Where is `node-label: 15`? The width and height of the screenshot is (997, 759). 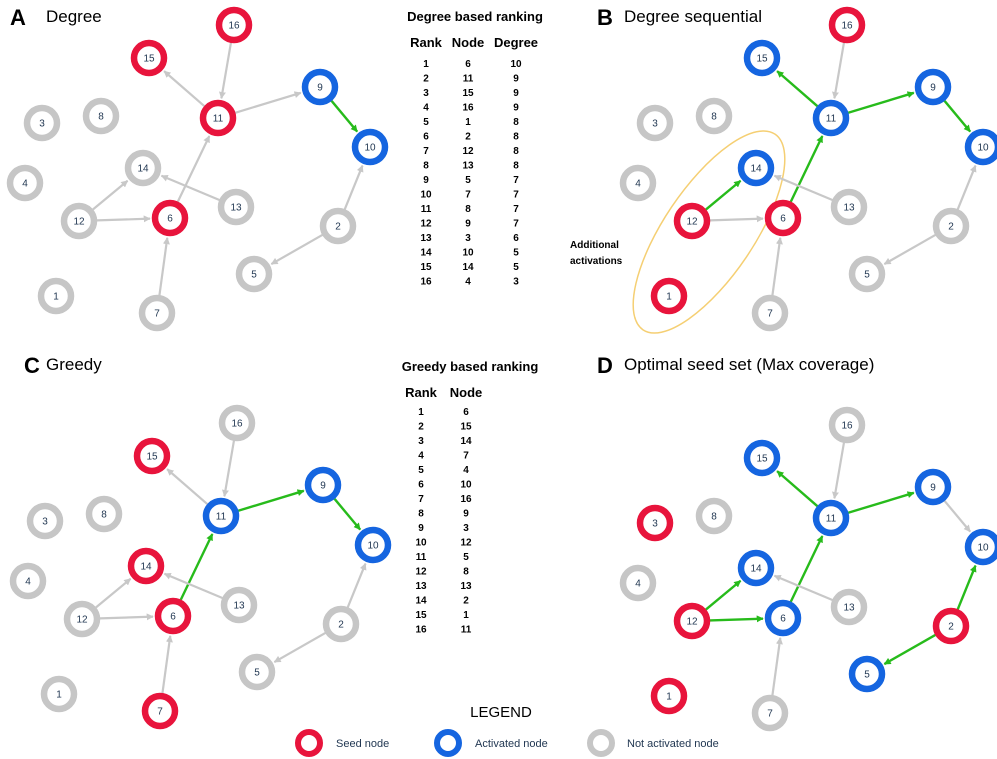
node-label: 15 is located at coordinates (149, 59).